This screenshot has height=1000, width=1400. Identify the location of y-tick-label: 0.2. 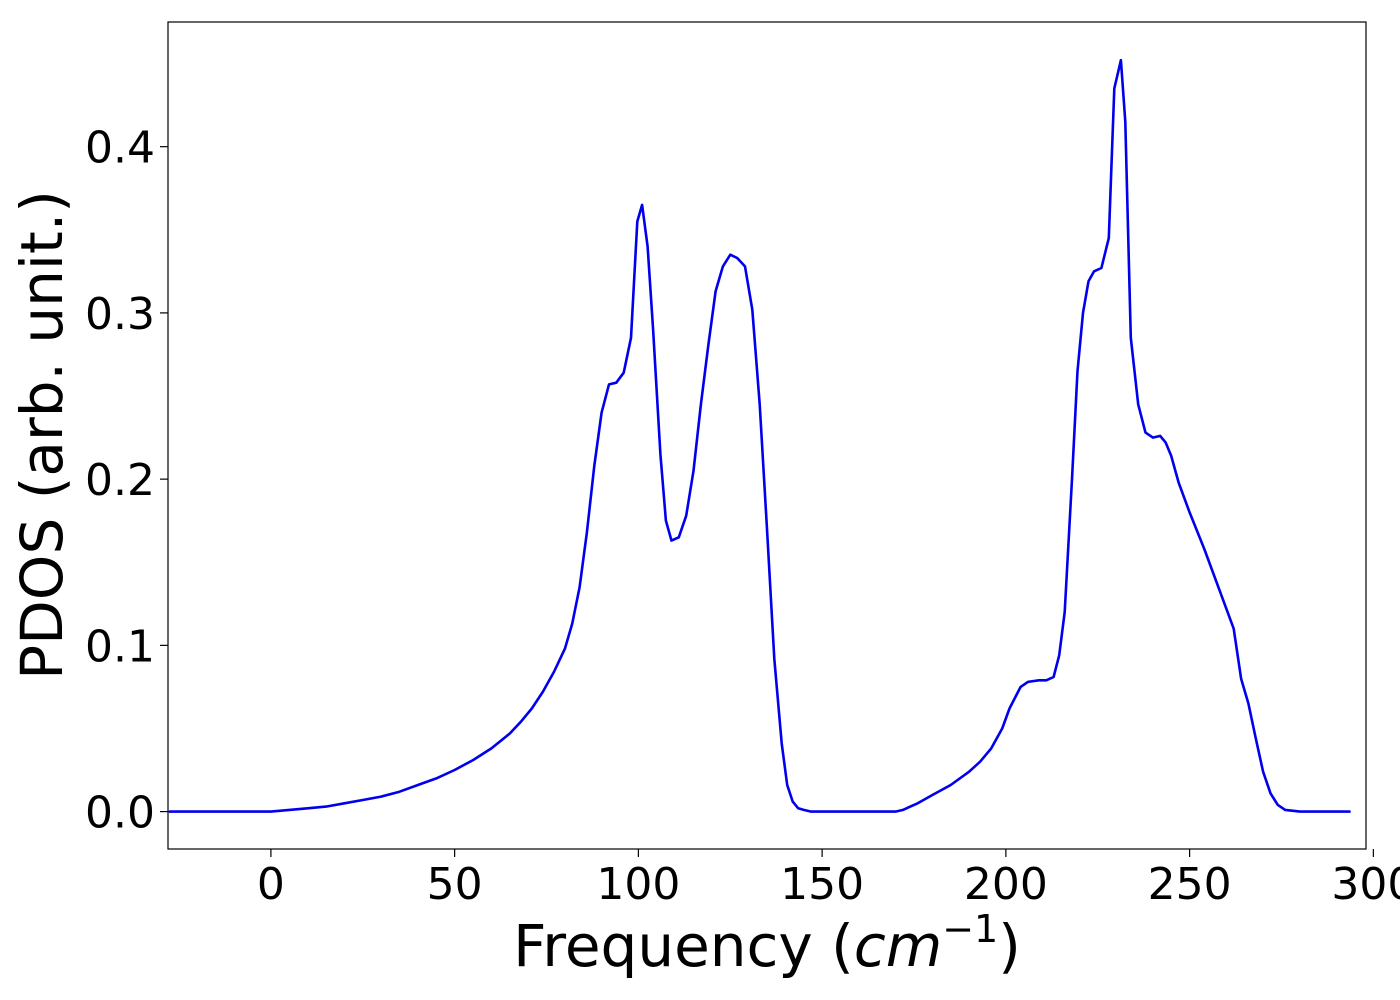
(120, 480).